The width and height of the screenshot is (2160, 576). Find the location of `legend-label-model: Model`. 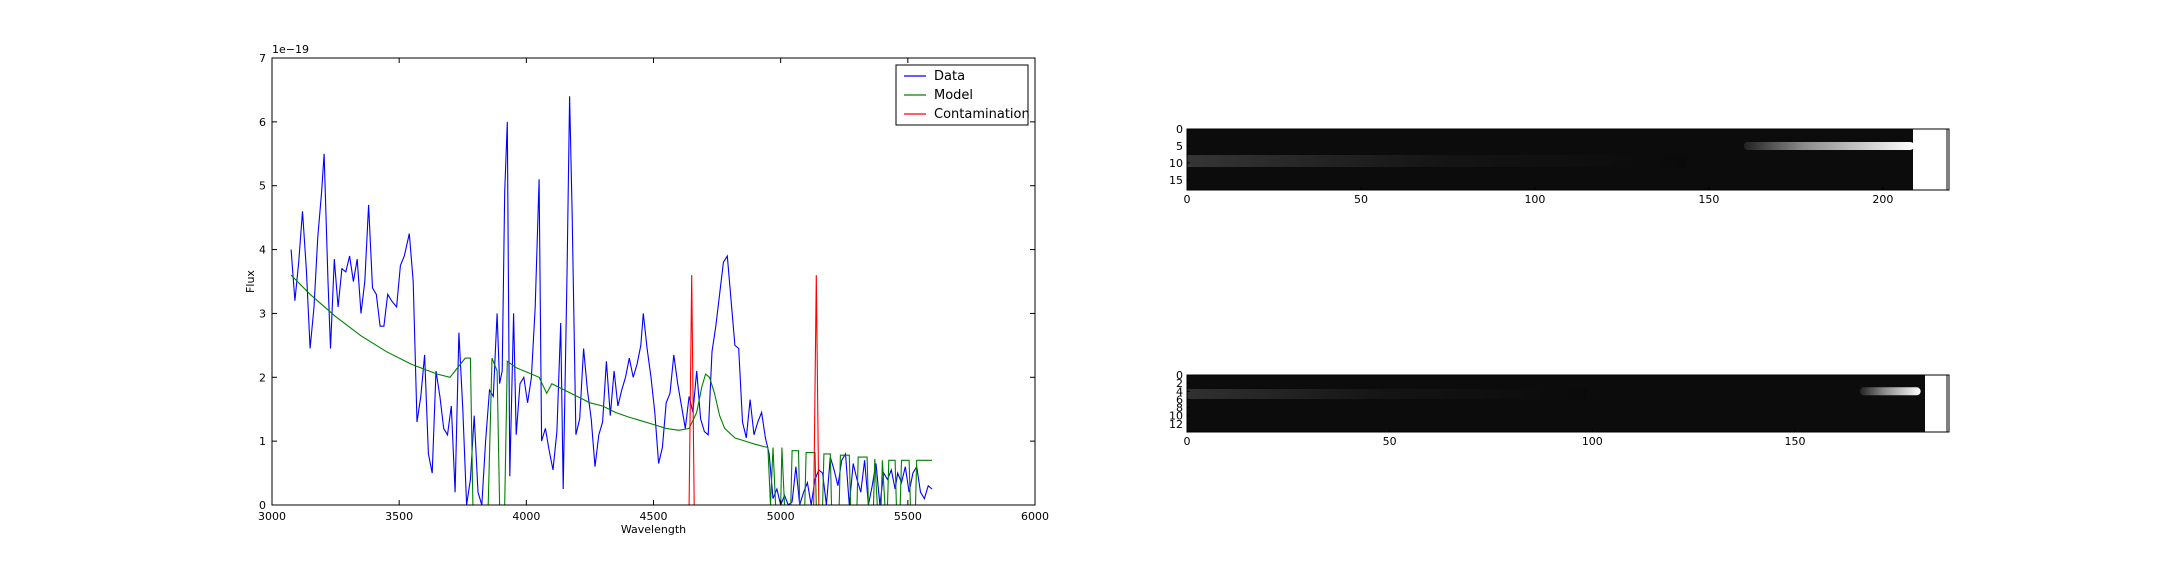

legend-label-model: Model is located at coordinates (953, 95).